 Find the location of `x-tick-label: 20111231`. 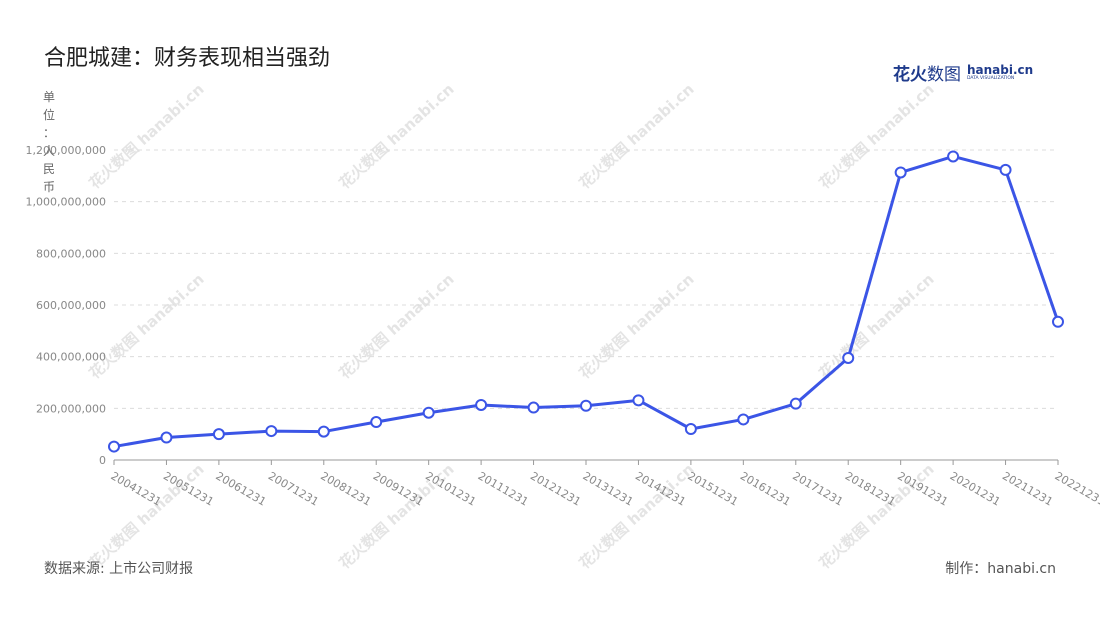

x-tick-label: 20111231 is located at coordinates (503, 488).